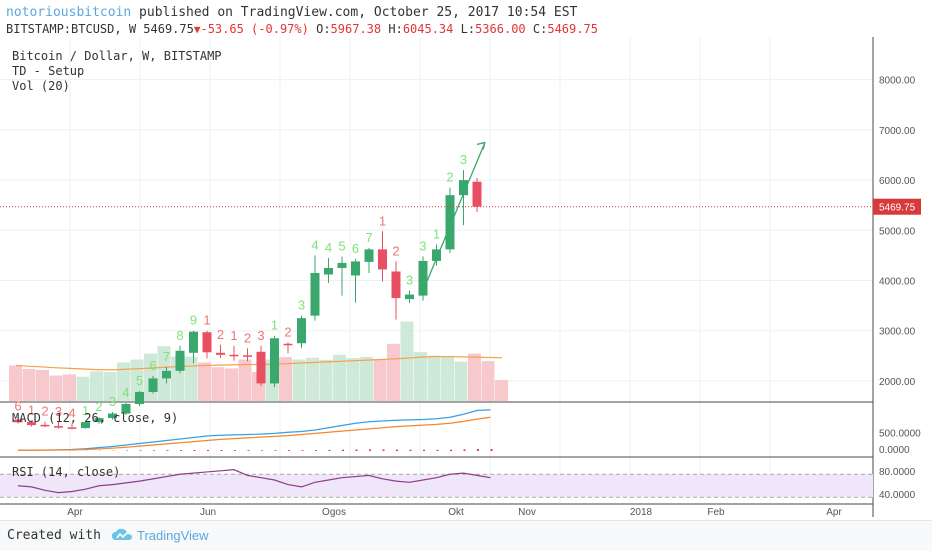 The width and height of the screenshot is (932, 551). I want to click on time-tick-label: Okt, so click(456, 512).